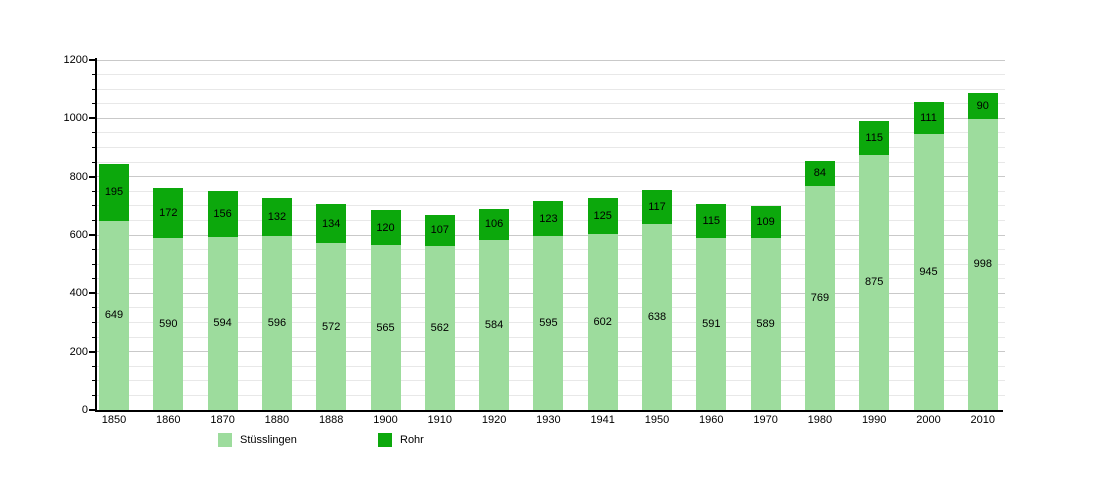 The width and height of the screenshot is (1100, 500). Describe the element at coordinates (711, 420) in the screenshot. I see `x-tick-label: 1960` at that location.